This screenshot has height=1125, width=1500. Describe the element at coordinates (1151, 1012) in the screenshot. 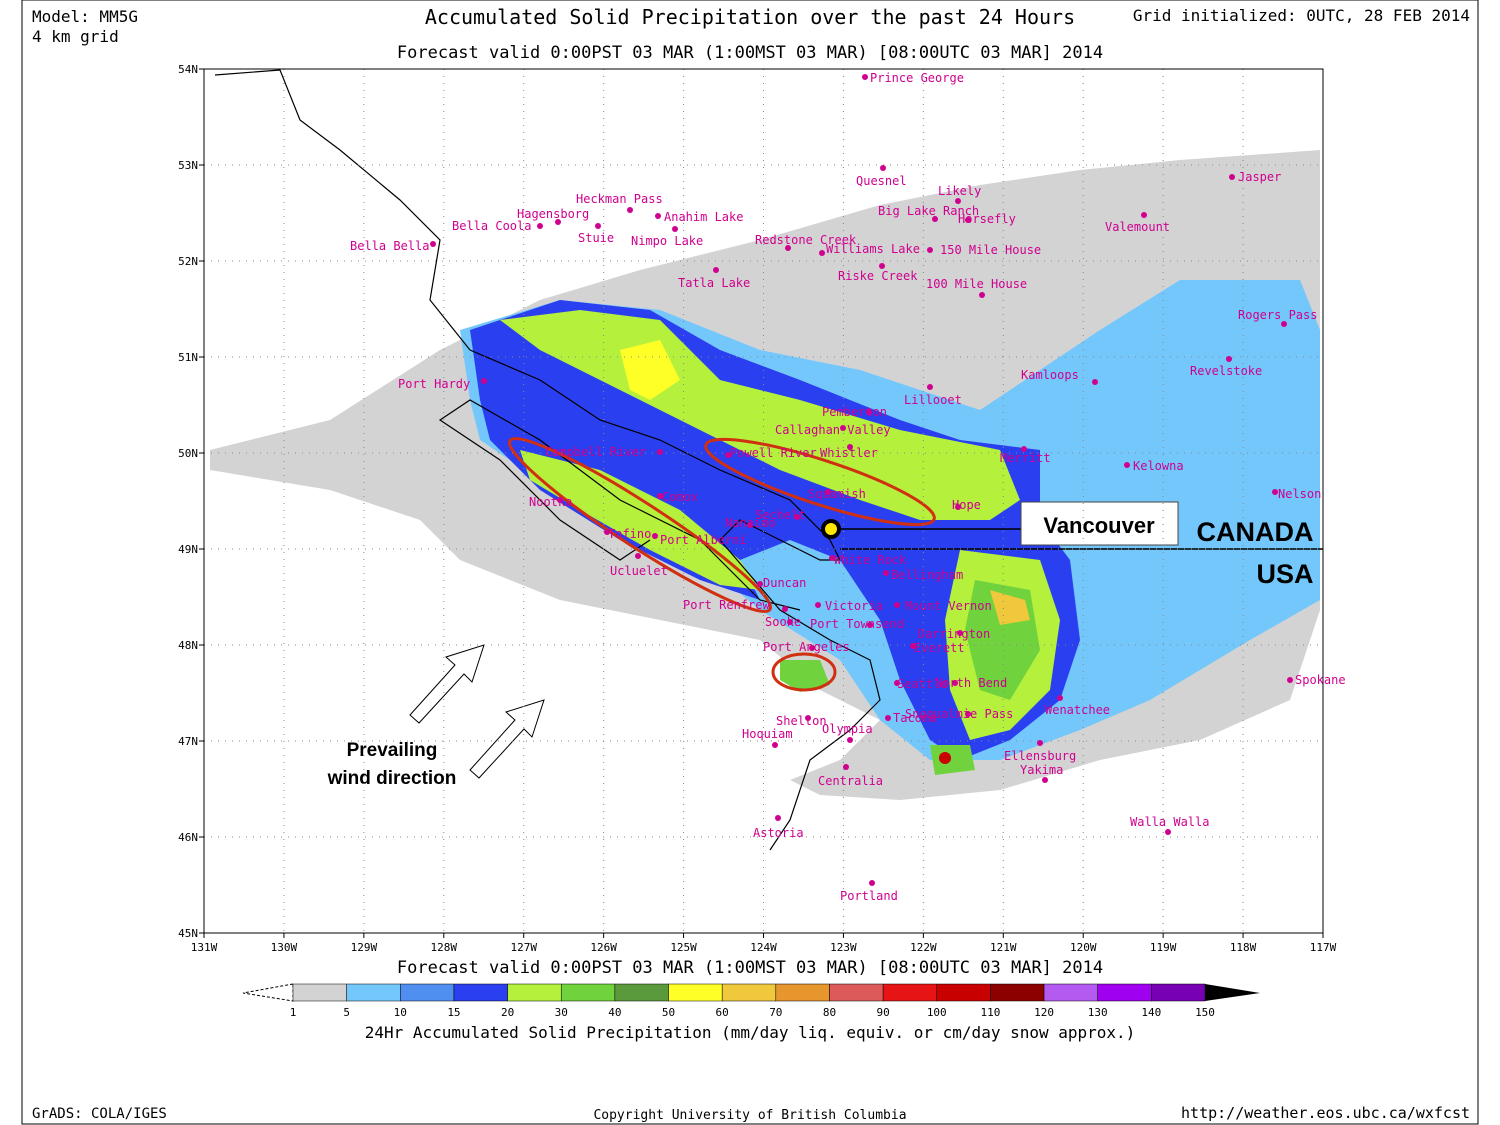

I see `colorbar-label: 140` at that location.